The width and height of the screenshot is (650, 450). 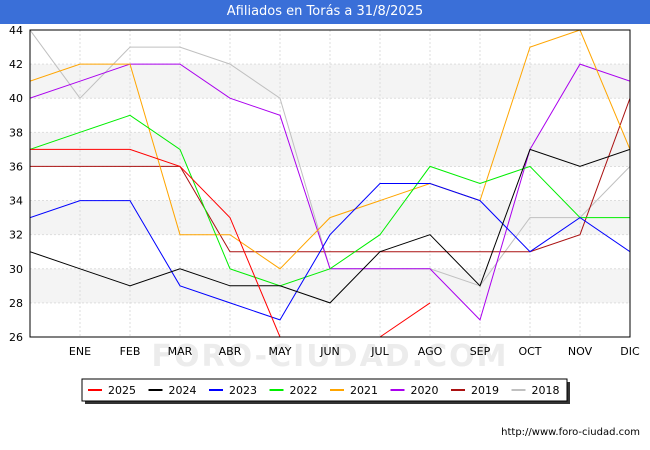 I want to click on y-tick-label: 26, so click(x=16, y=337).